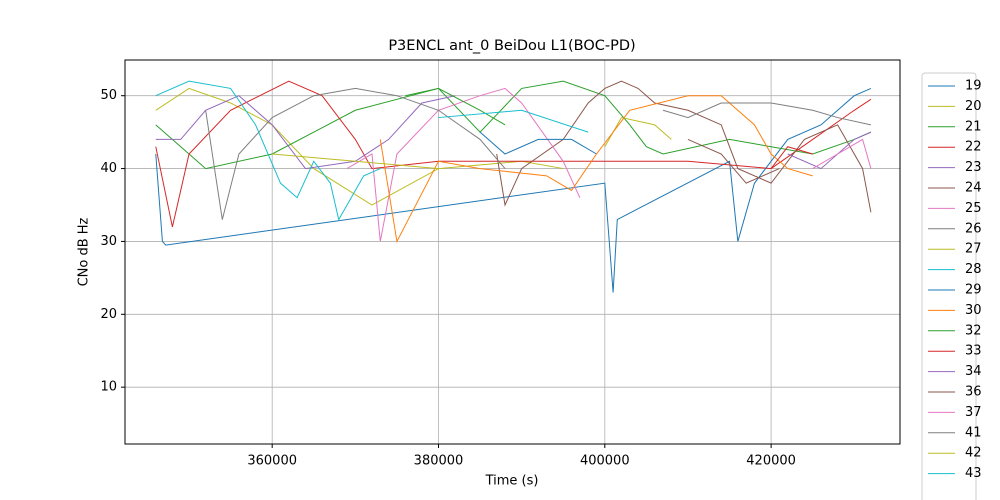 The image size is (1000, 500). What do you see at coordinates (973, 188) in the screenshot?
I see `legend-label: 24` at bounding box center [973, 188].